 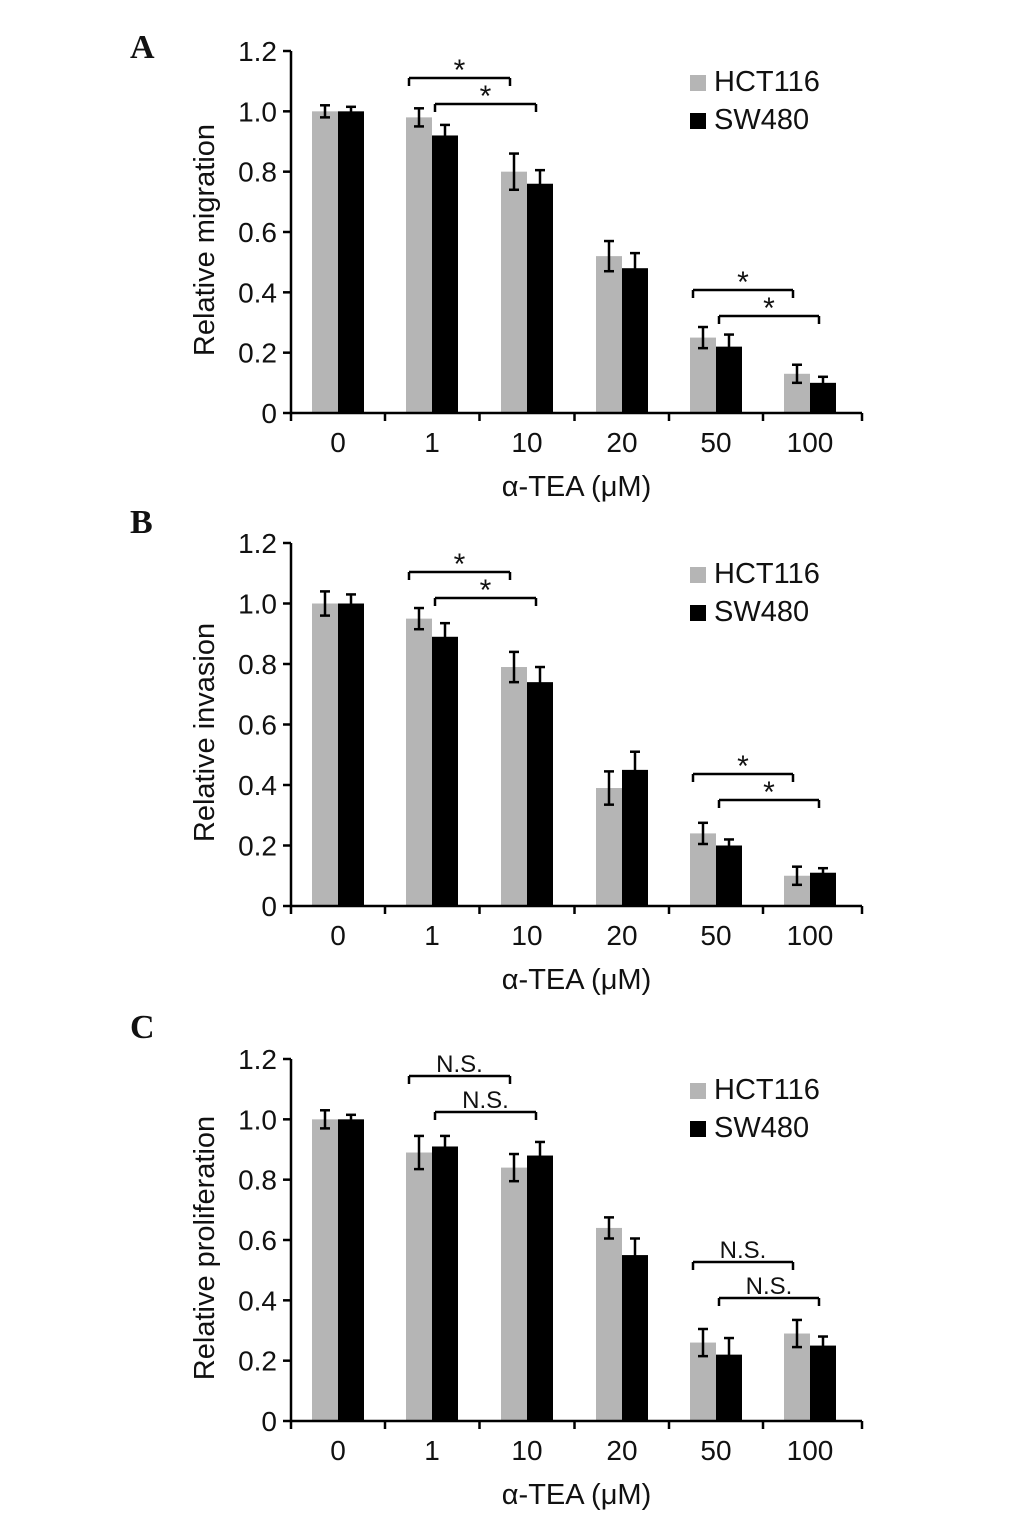 What do you see at coordinates (257, 604) in the screenshot?
I see `panel-b-ytick-label-1.0: 1.0` at bounding box center [257, 604].